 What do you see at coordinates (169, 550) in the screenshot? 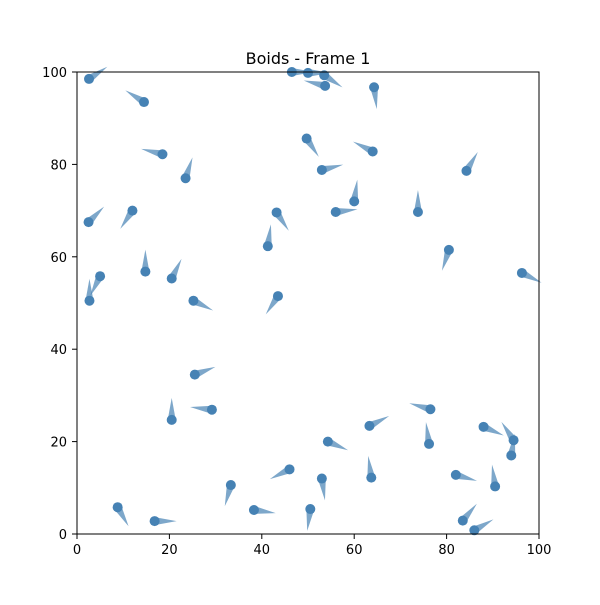
I see `x-tick-label: 20` at bounding box center [169, 550].